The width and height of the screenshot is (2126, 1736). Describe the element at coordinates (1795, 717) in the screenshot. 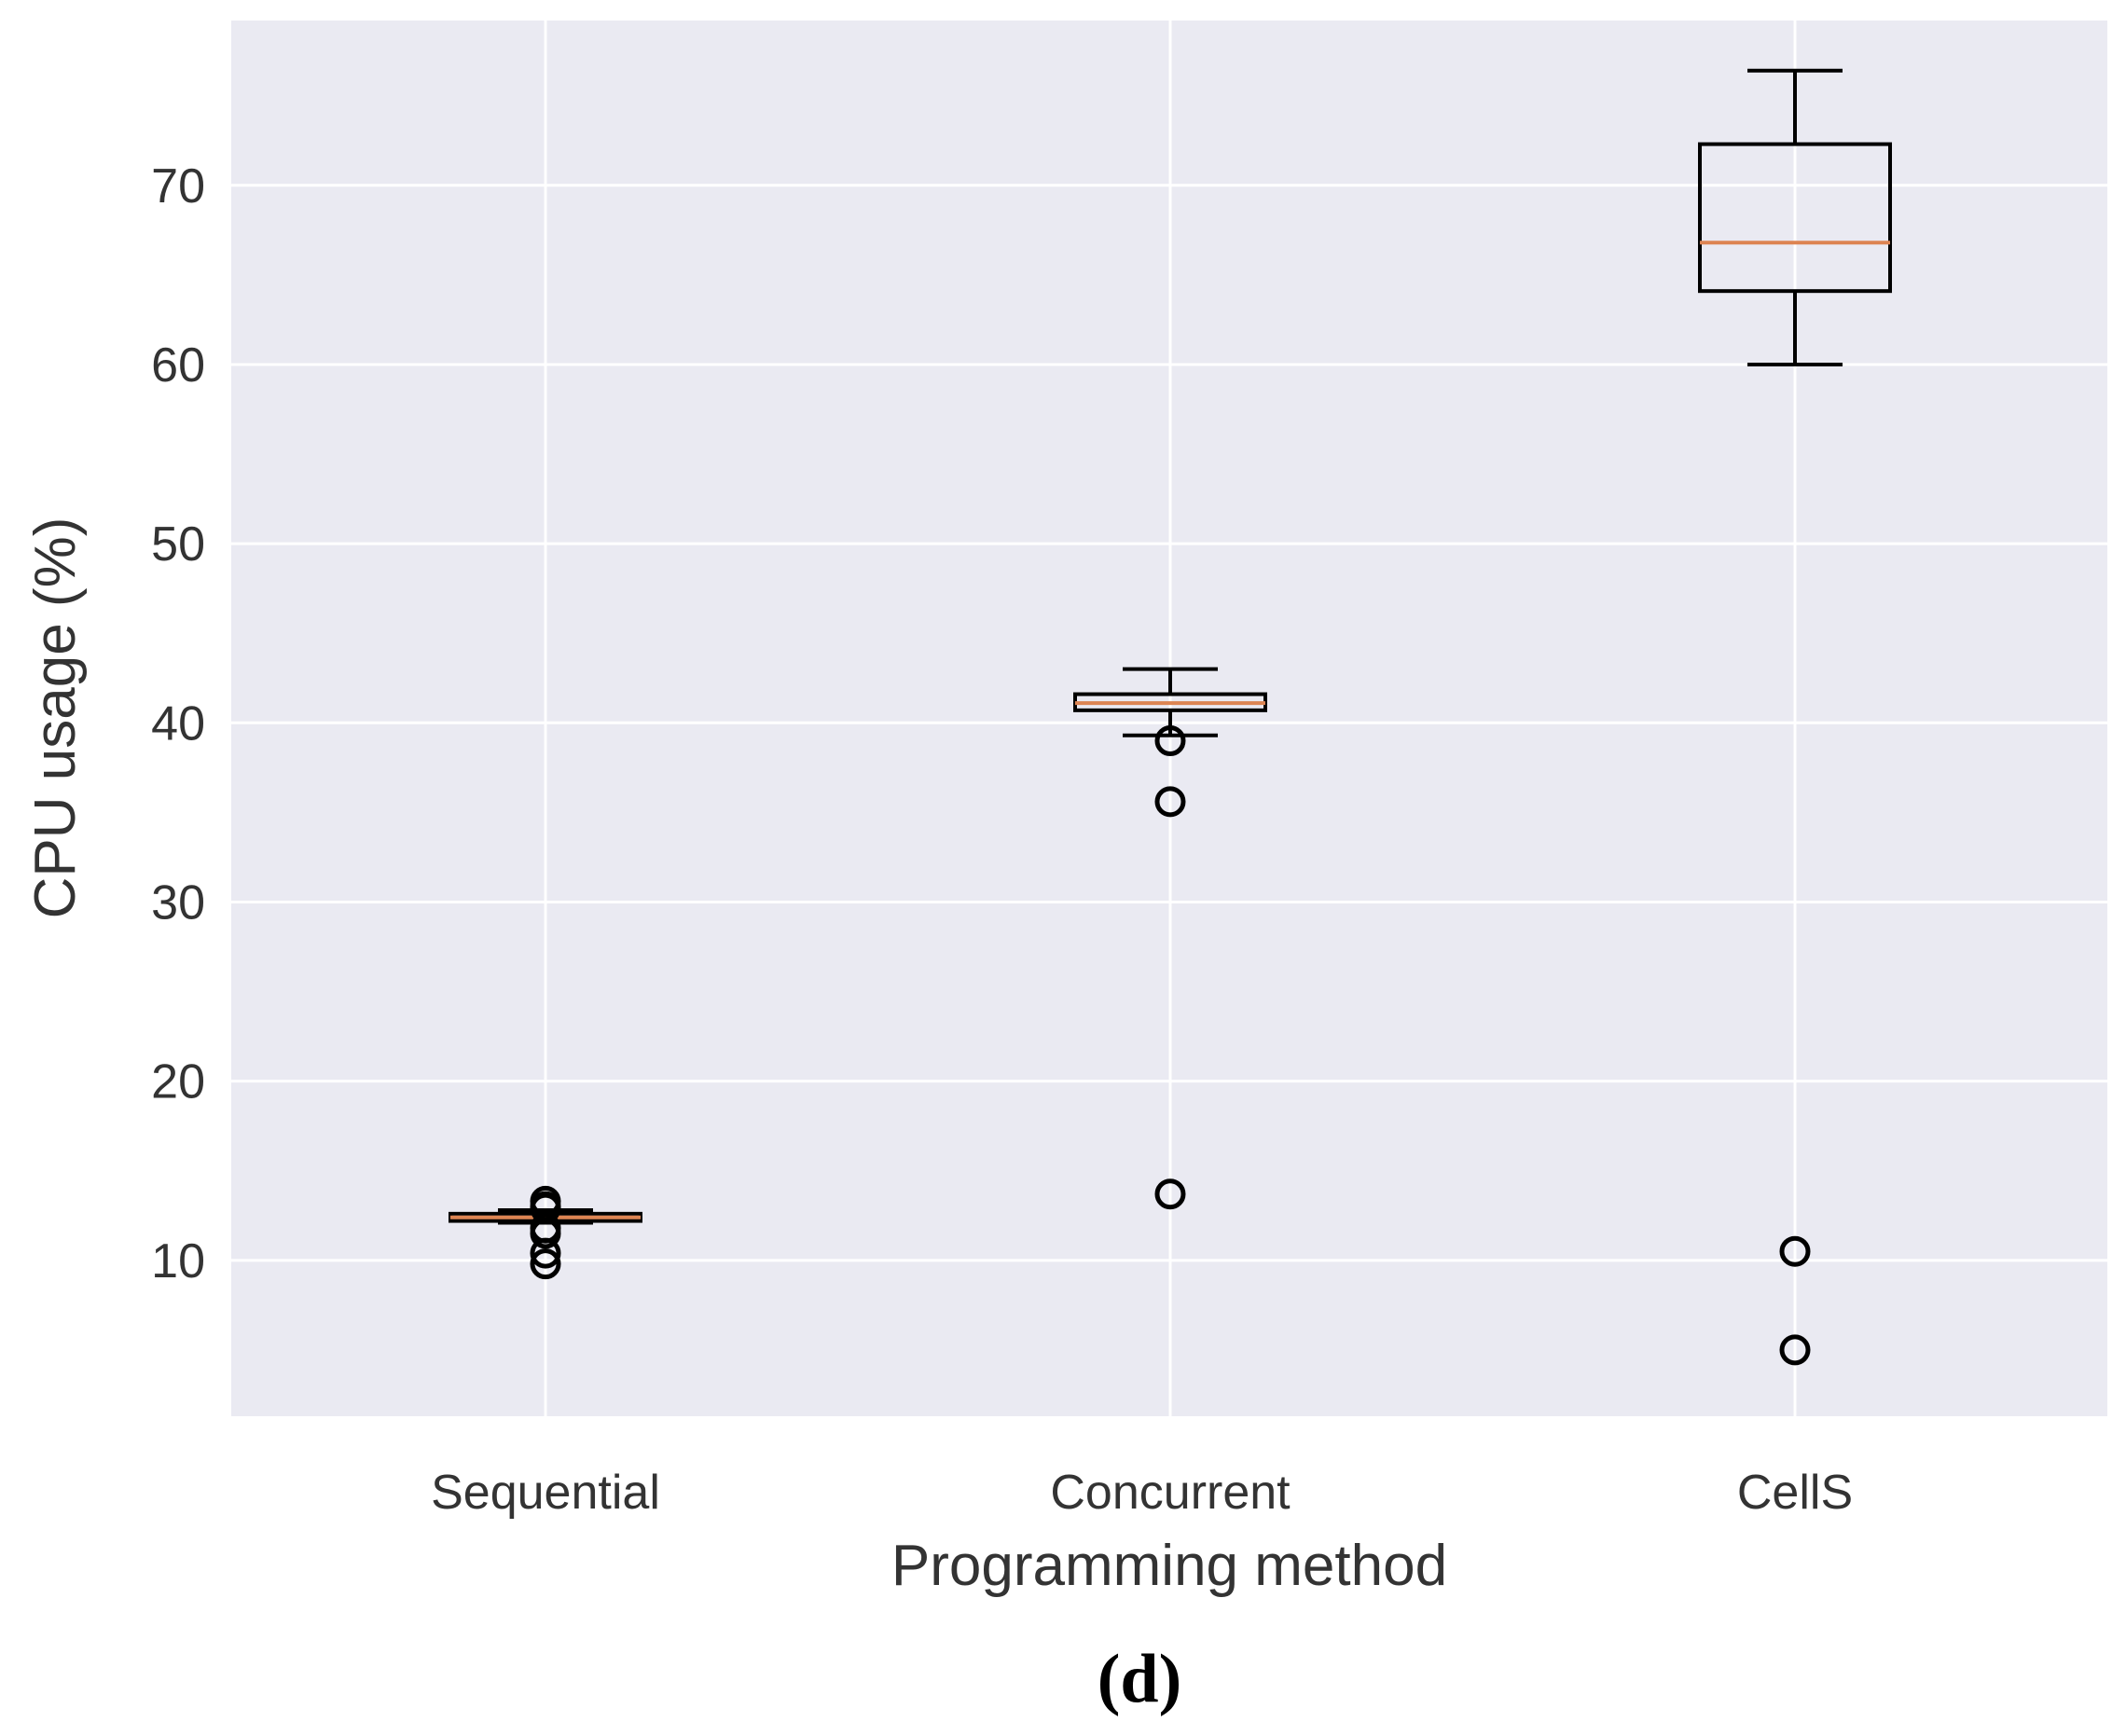

I see `box-group-cells` at that location.